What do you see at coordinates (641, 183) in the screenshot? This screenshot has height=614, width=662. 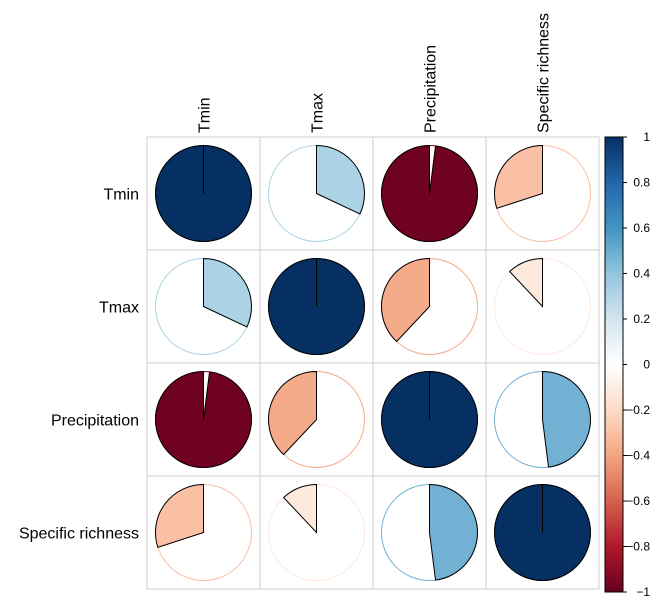 I see `colorbar-tick-label: 0.8` at bounding box center [641, 183].